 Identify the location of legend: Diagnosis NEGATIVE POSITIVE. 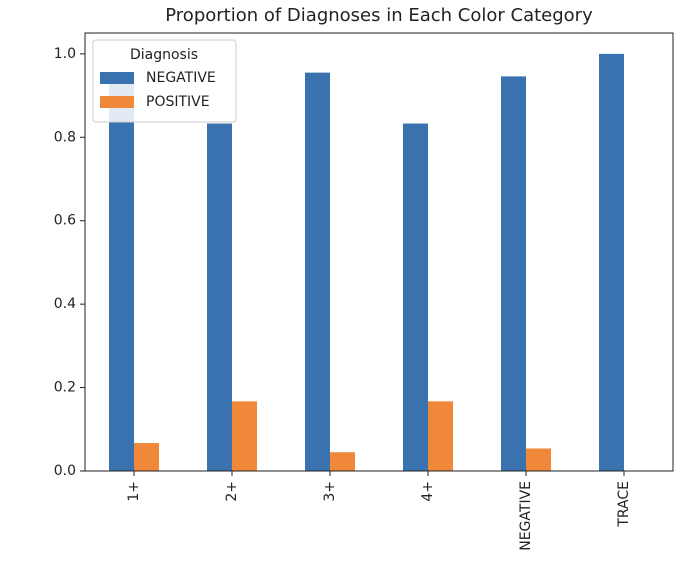
(164, 81).